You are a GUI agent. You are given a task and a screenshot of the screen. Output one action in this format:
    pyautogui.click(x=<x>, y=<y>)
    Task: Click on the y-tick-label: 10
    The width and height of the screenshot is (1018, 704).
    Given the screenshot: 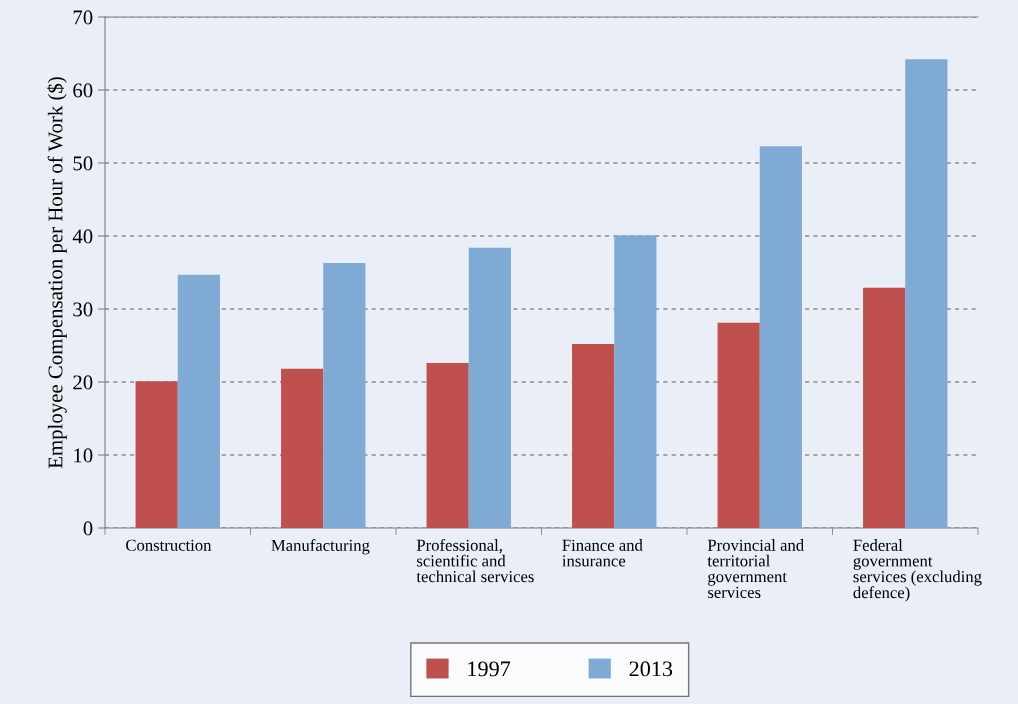 What is the action you would take?
    pyautogui.click(x=83, y=455)
    